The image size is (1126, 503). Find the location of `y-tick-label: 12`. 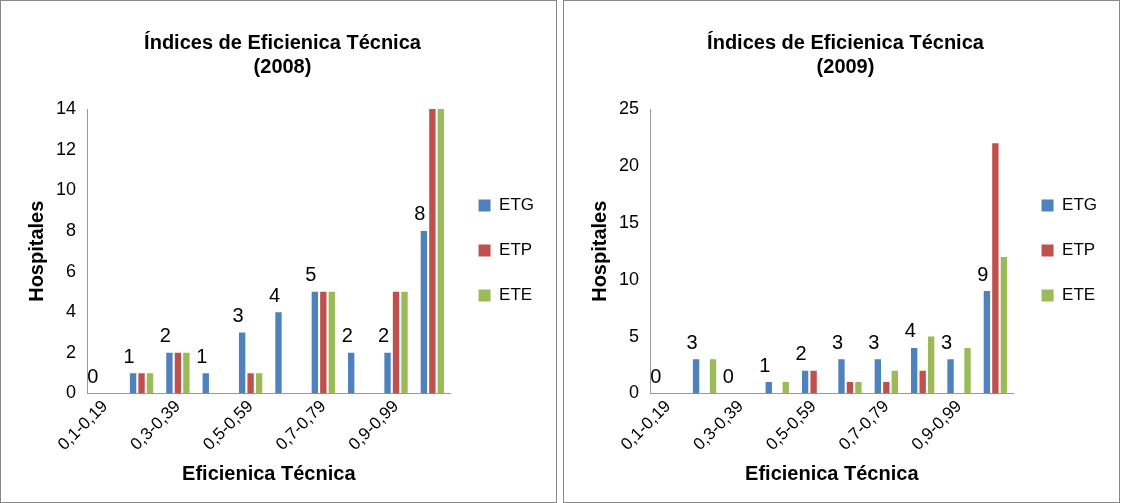

y-tick-label: 12 is located at coordinates (66, 148).